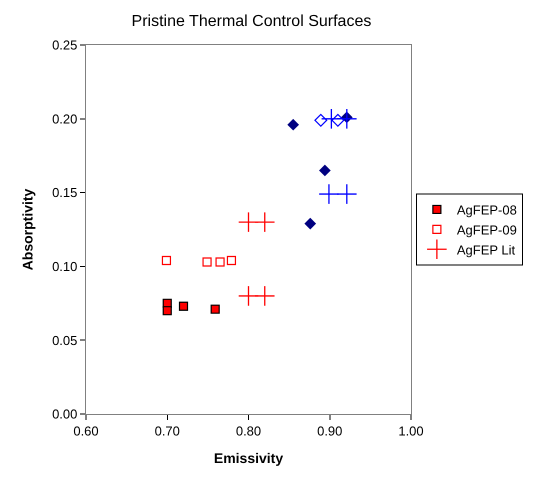  I want to click on legend-label: AgFEP-08, so click(486, 210).